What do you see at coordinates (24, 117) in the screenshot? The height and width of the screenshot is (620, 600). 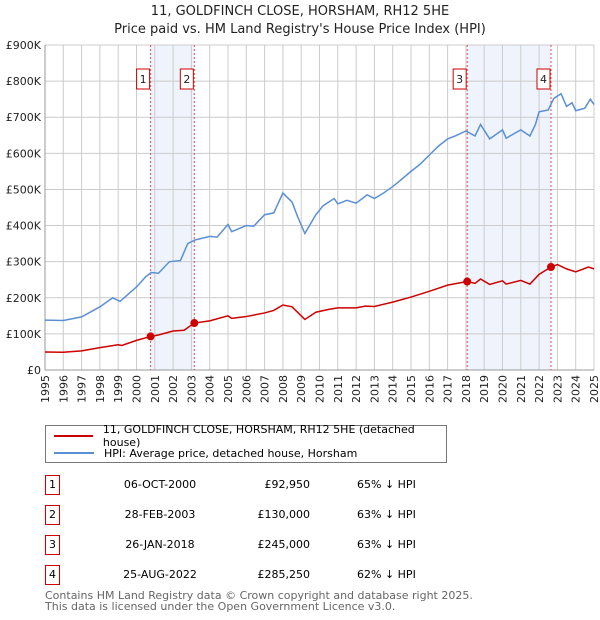 I see `y-tick-label: £700K` at bounding box center [24, 117].